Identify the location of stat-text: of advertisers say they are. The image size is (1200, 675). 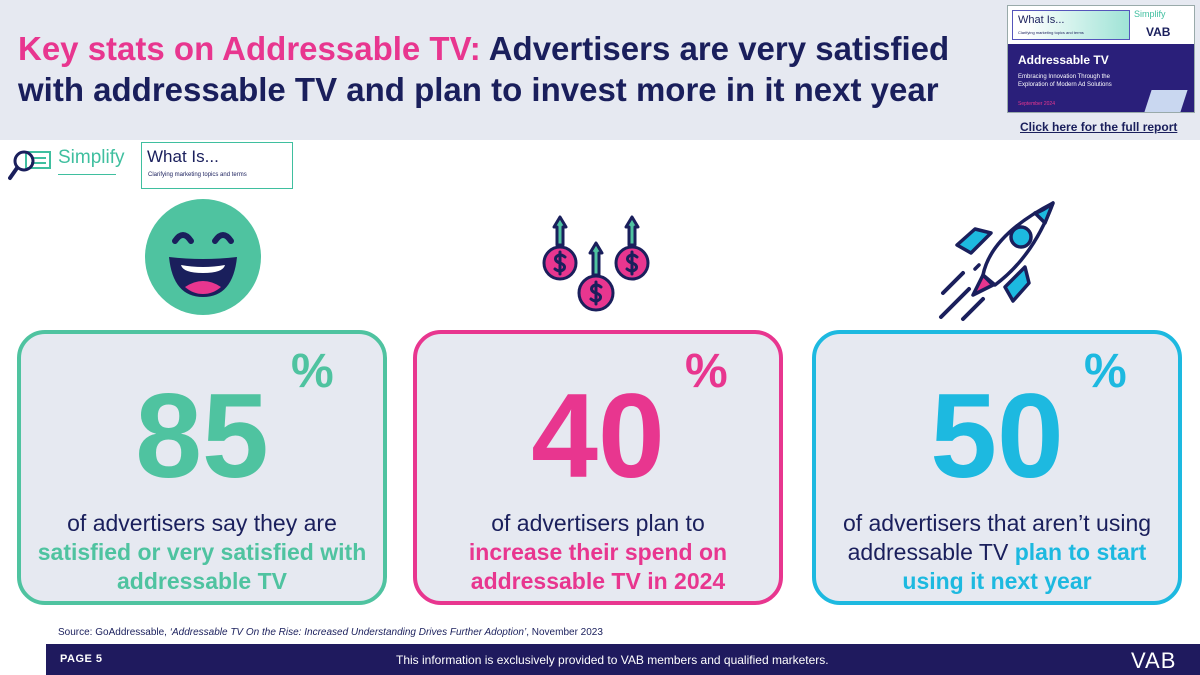
(202, 523).